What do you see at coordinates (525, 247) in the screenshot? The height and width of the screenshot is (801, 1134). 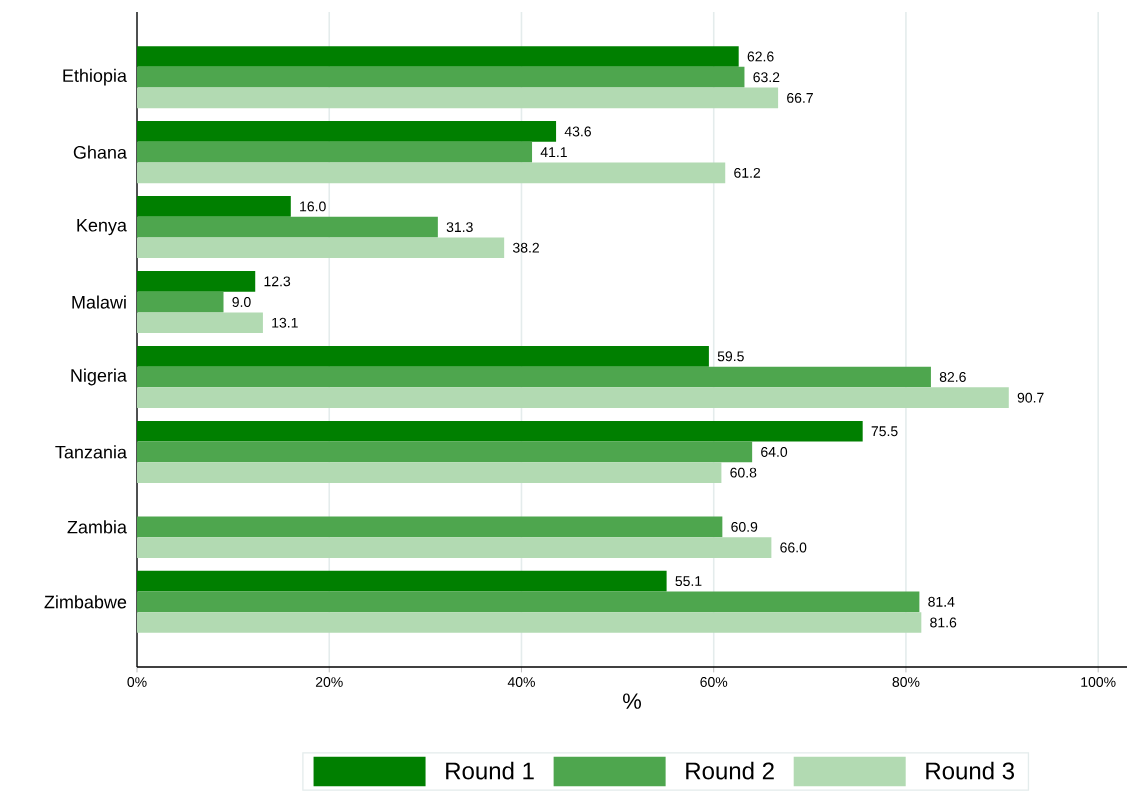 I see `data-label: 38.2` at bounding box center [525, 247].